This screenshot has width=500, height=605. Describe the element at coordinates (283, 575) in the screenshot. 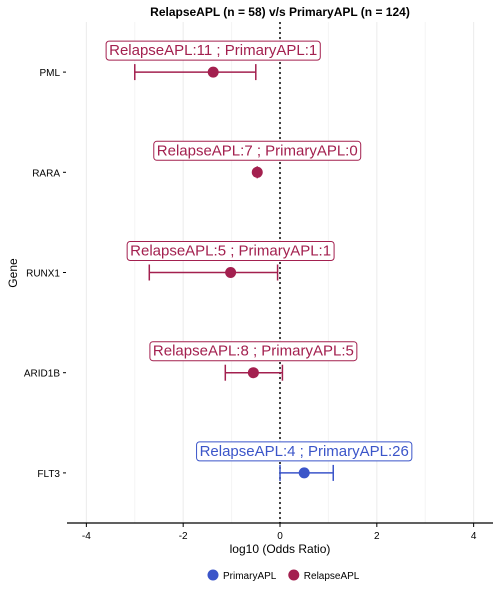

I see `legend: PrimaryAPL RelapseAPL` at that location.